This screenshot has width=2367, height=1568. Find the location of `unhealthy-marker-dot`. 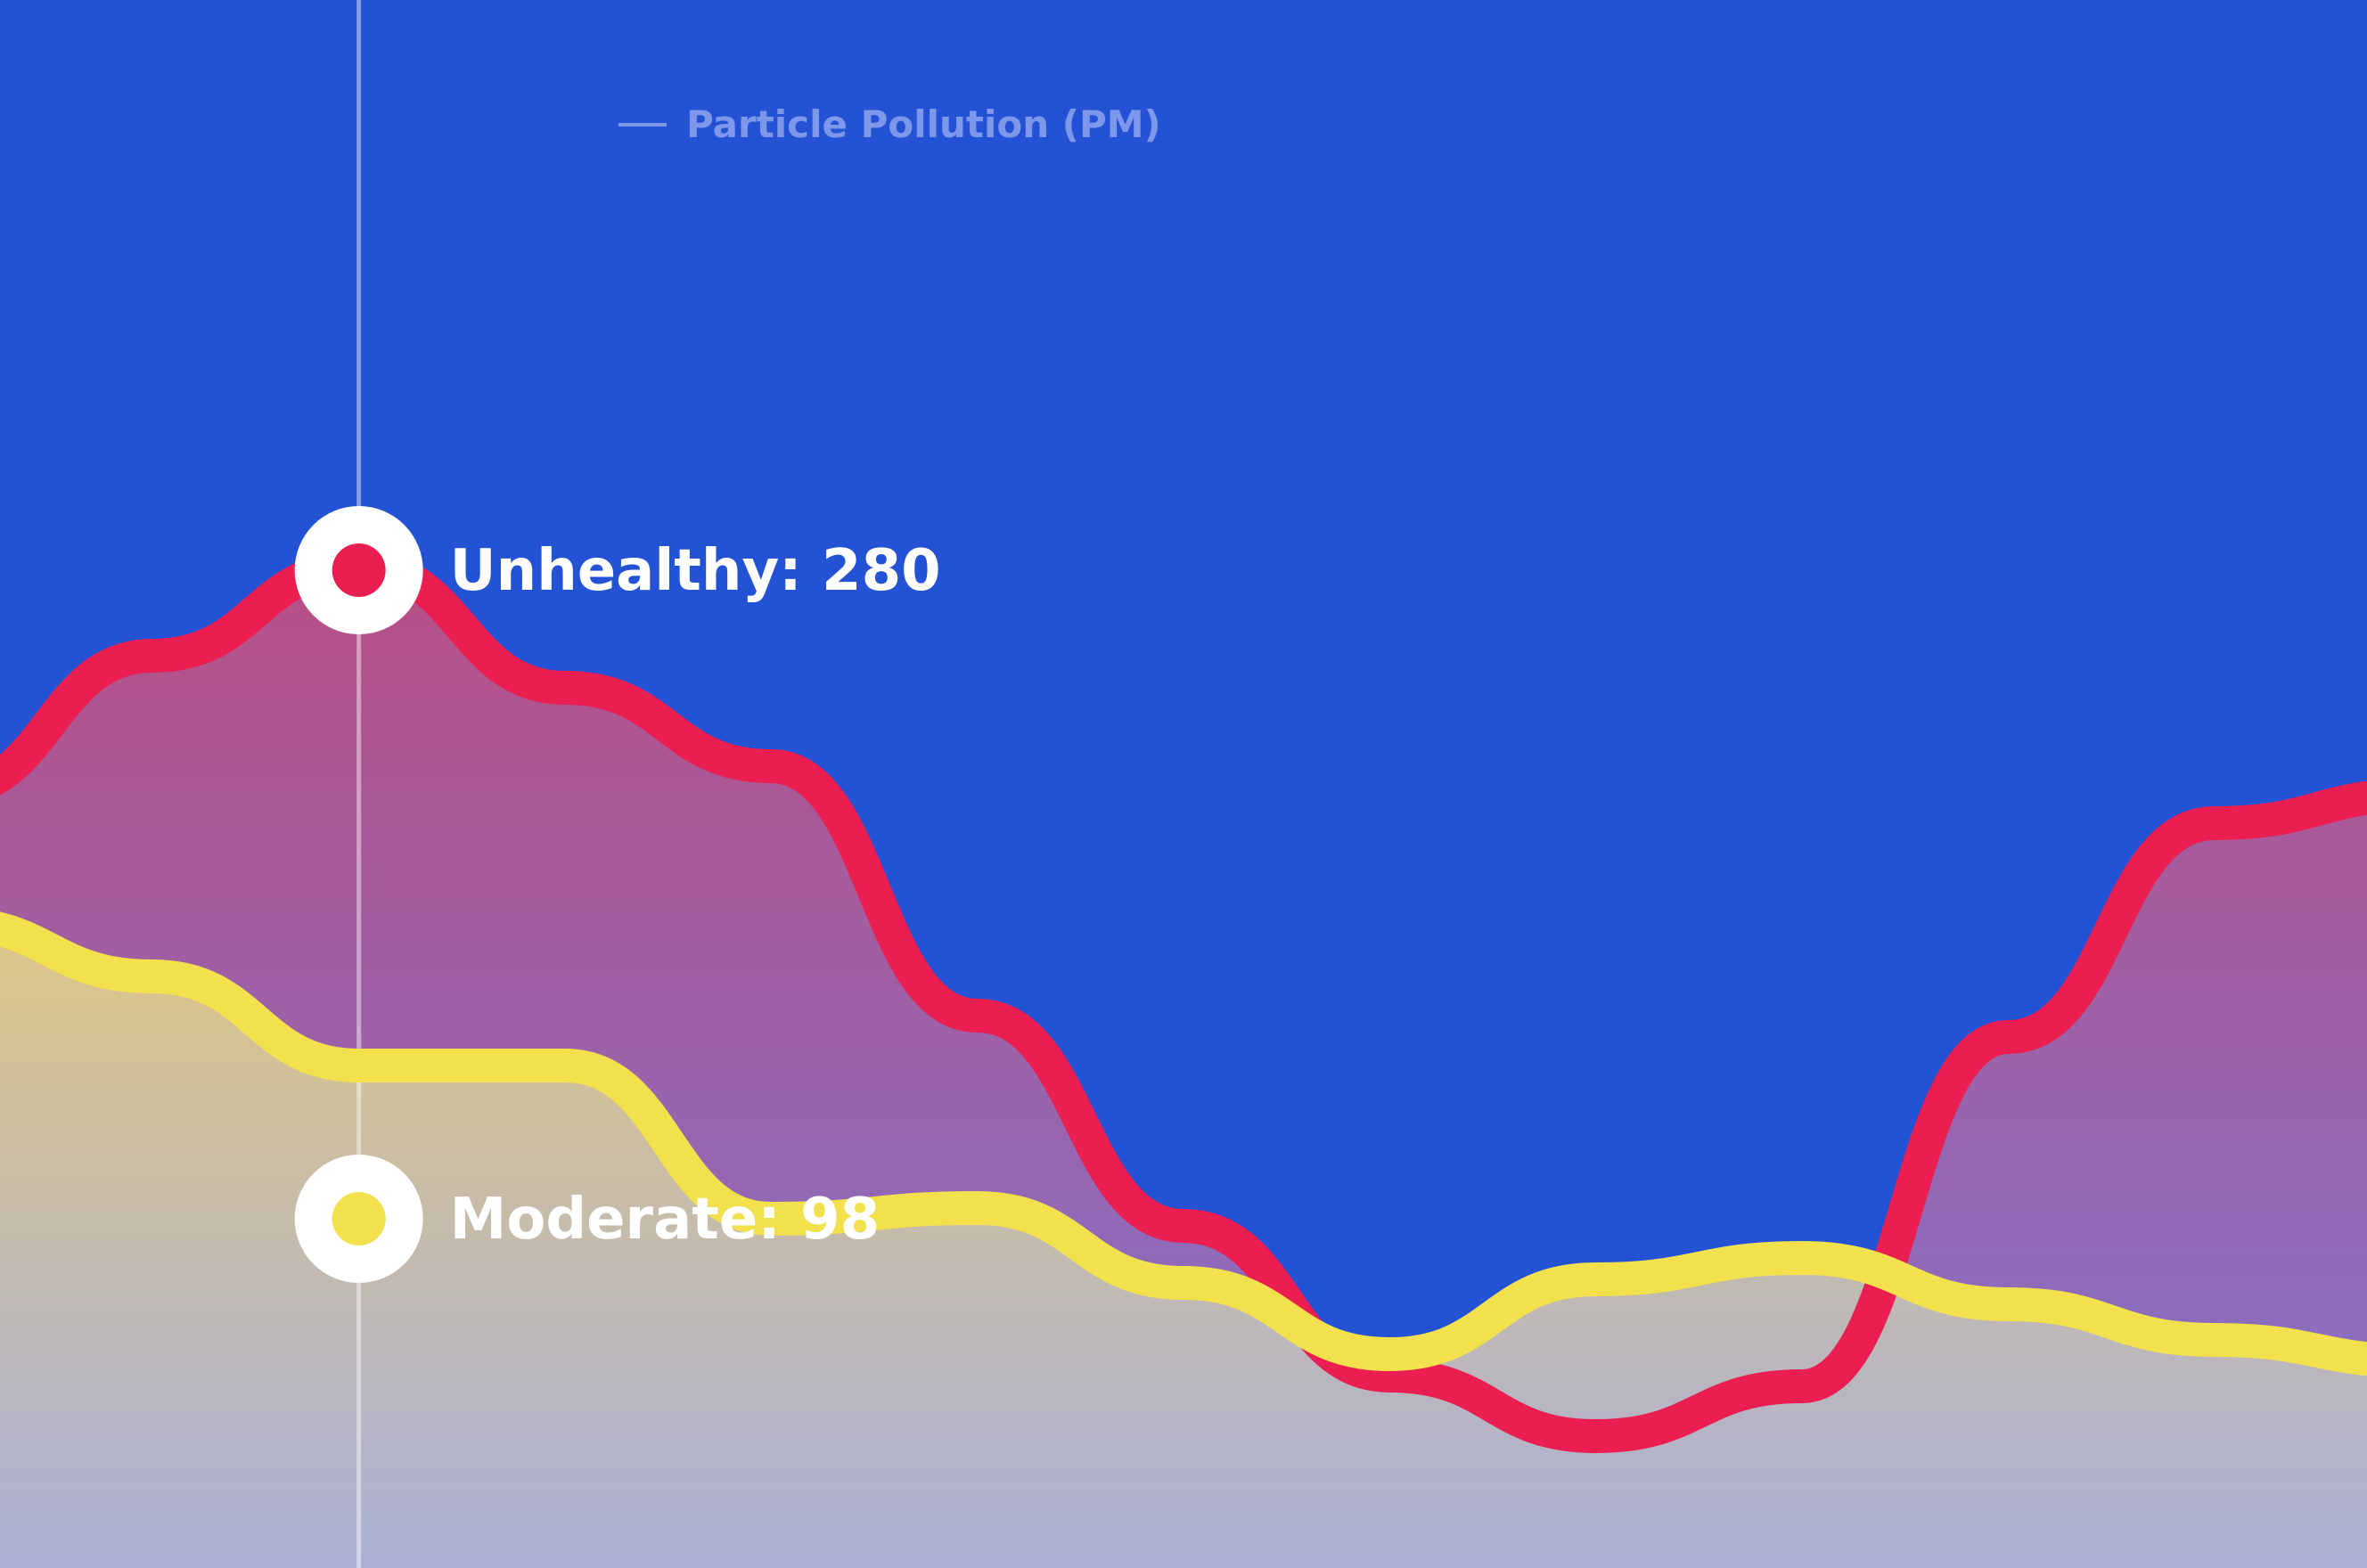

unhealthy-marker-dot is located at coordinates (359, 570).